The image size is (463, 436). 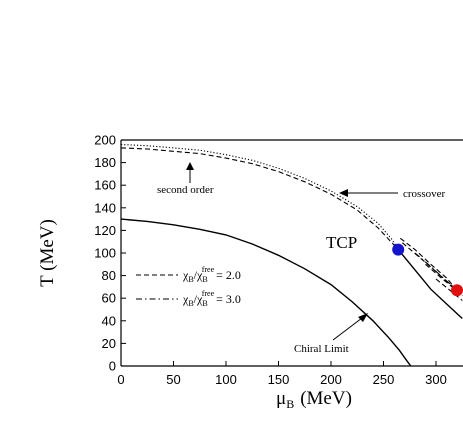 I want to click on second-order-label: second order, so click(x=185, y=190).